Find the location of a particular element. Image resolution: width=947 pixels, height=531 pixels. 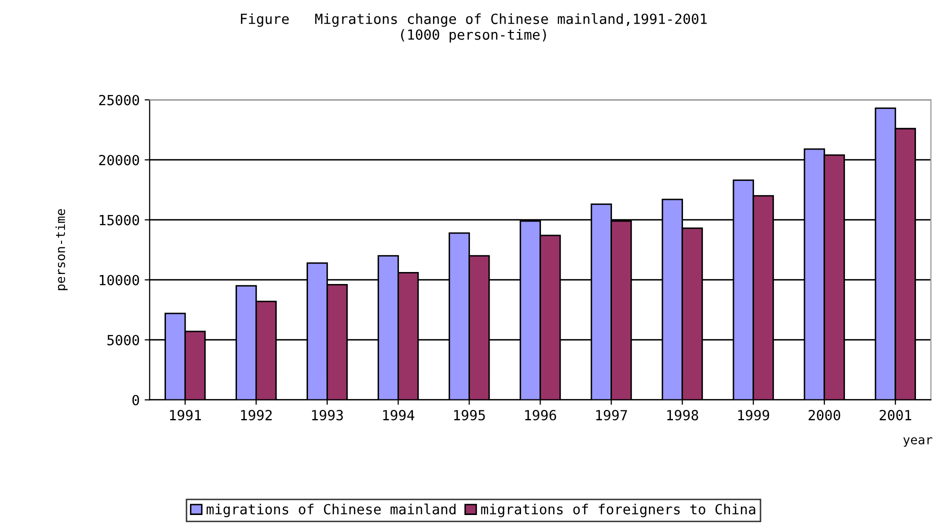

x-tick-label: 2000 is located at coordinates (824, 415).